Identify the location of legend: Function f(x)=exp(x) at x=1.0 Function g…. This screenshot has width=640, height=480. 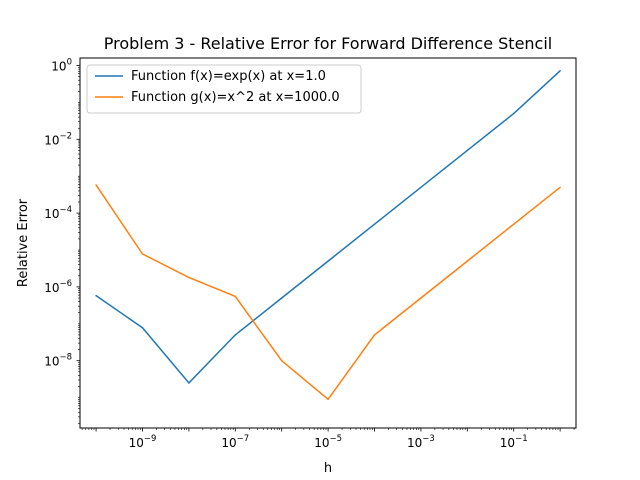
(224, 89).